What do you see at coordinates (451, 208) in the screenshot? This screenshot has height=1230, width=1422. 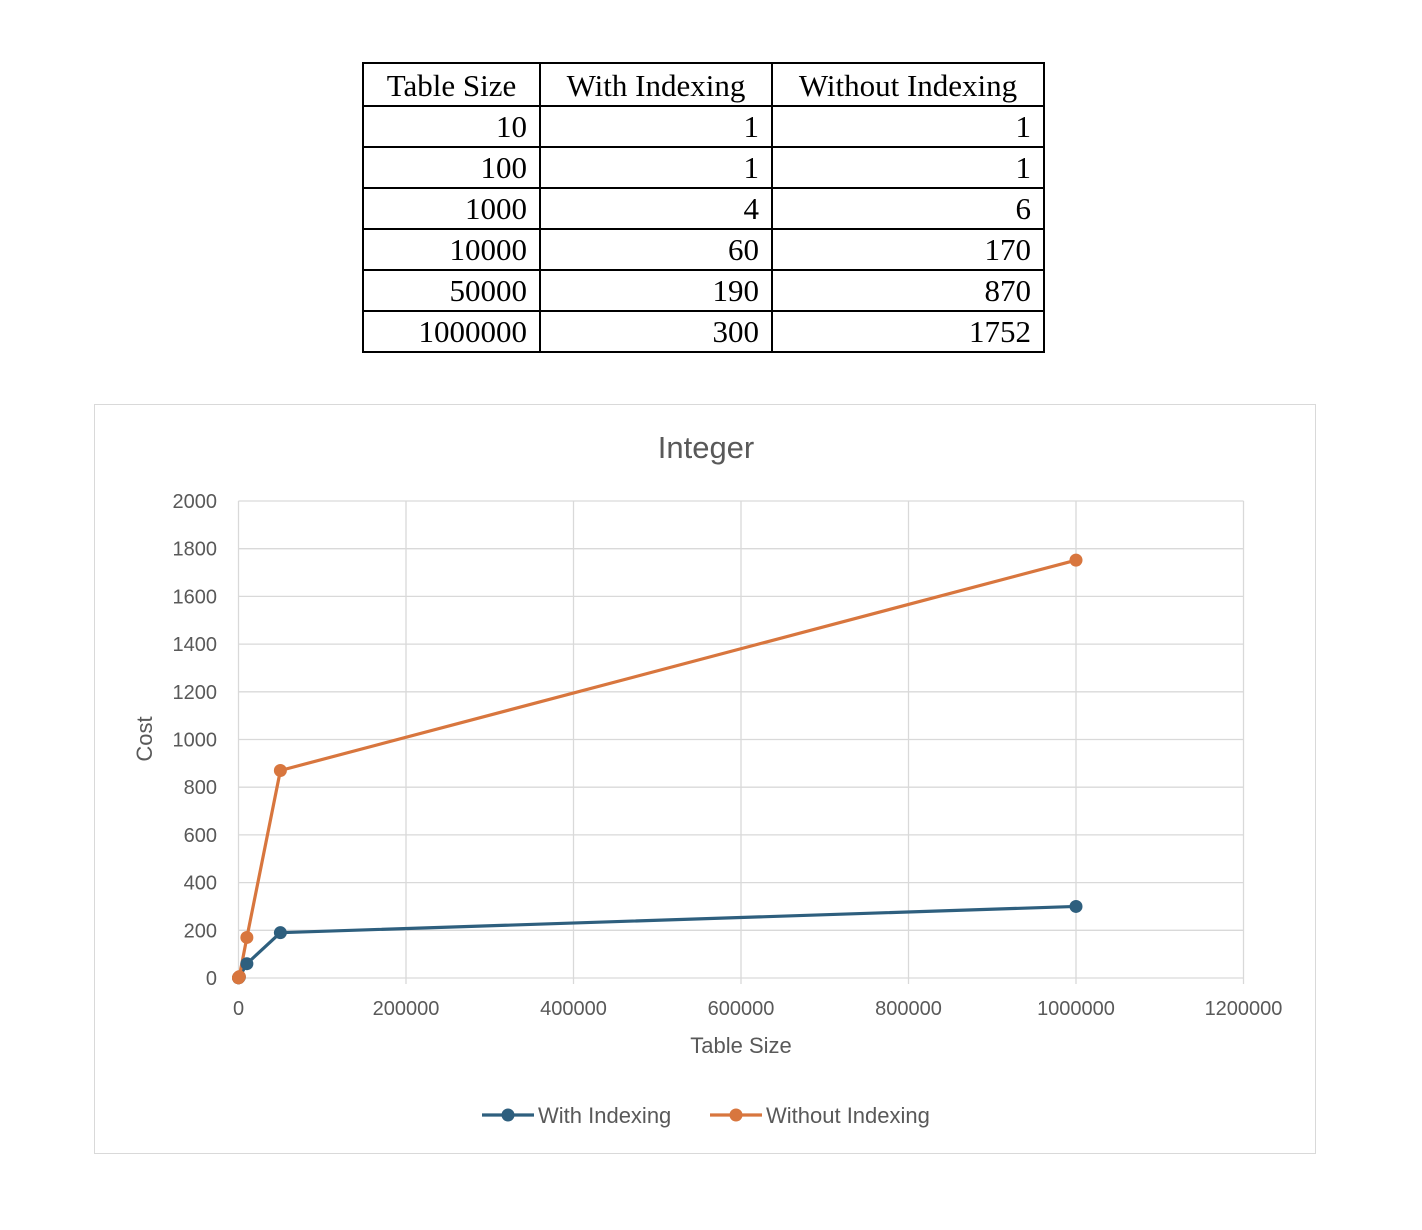 I see `cell-table-size: 1000` at bounding box center [451, 208].